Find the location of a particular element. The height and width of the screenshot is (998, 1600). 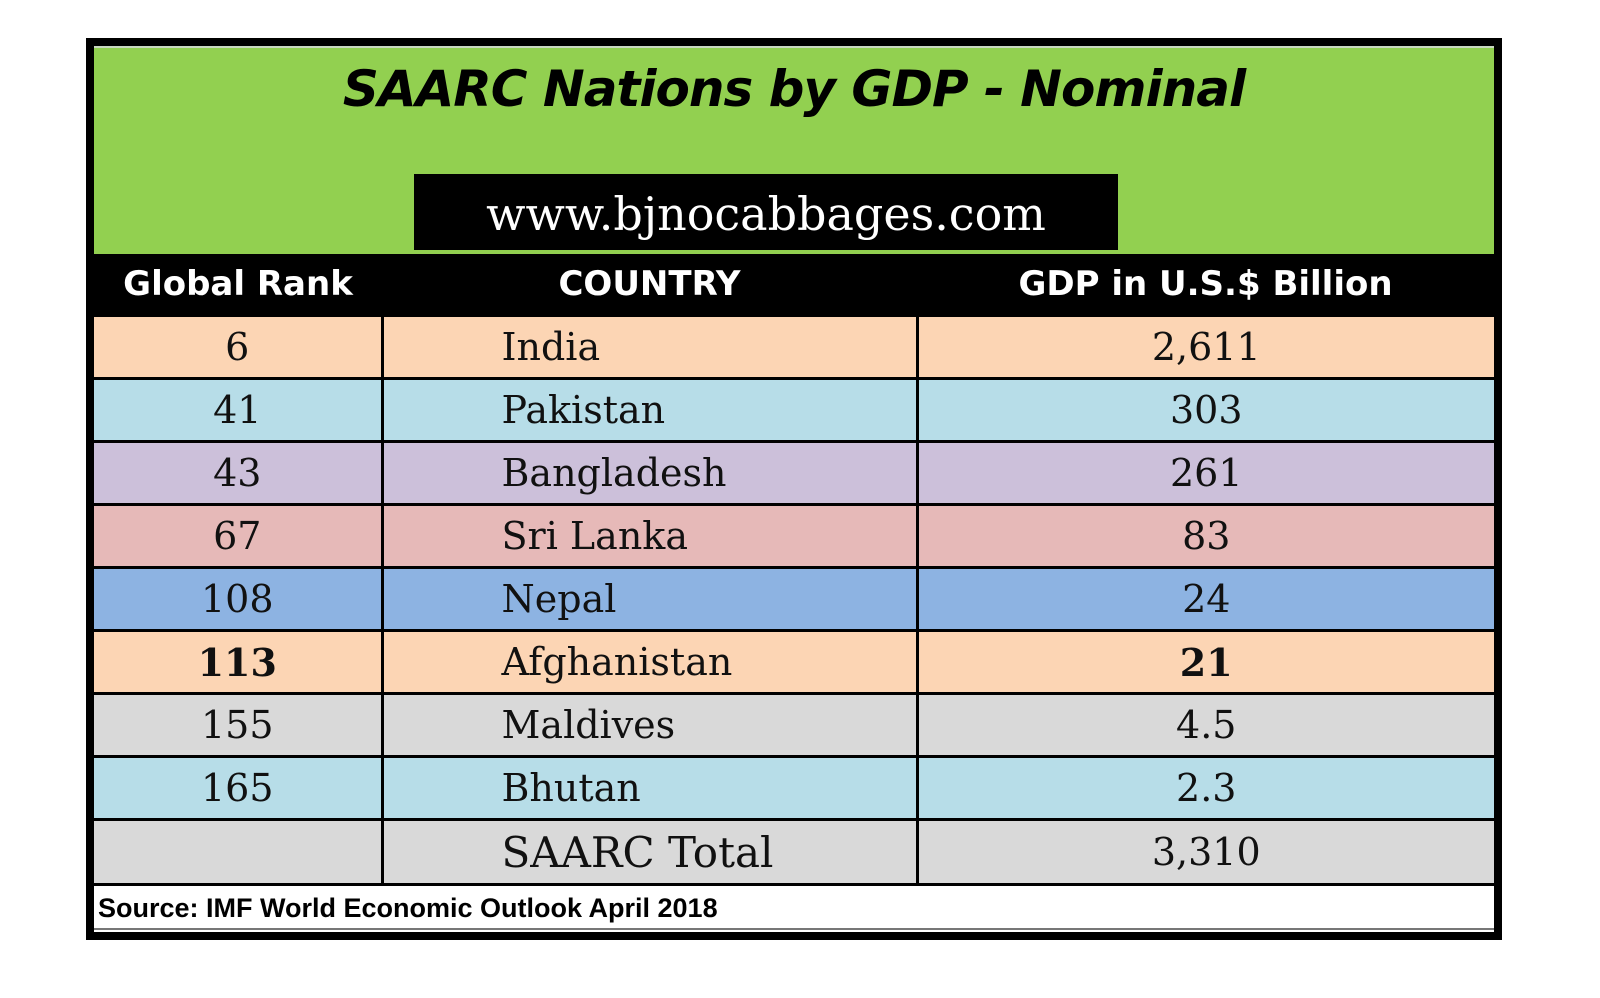

rank-cell: 41 is located at coordinates (239, 410).